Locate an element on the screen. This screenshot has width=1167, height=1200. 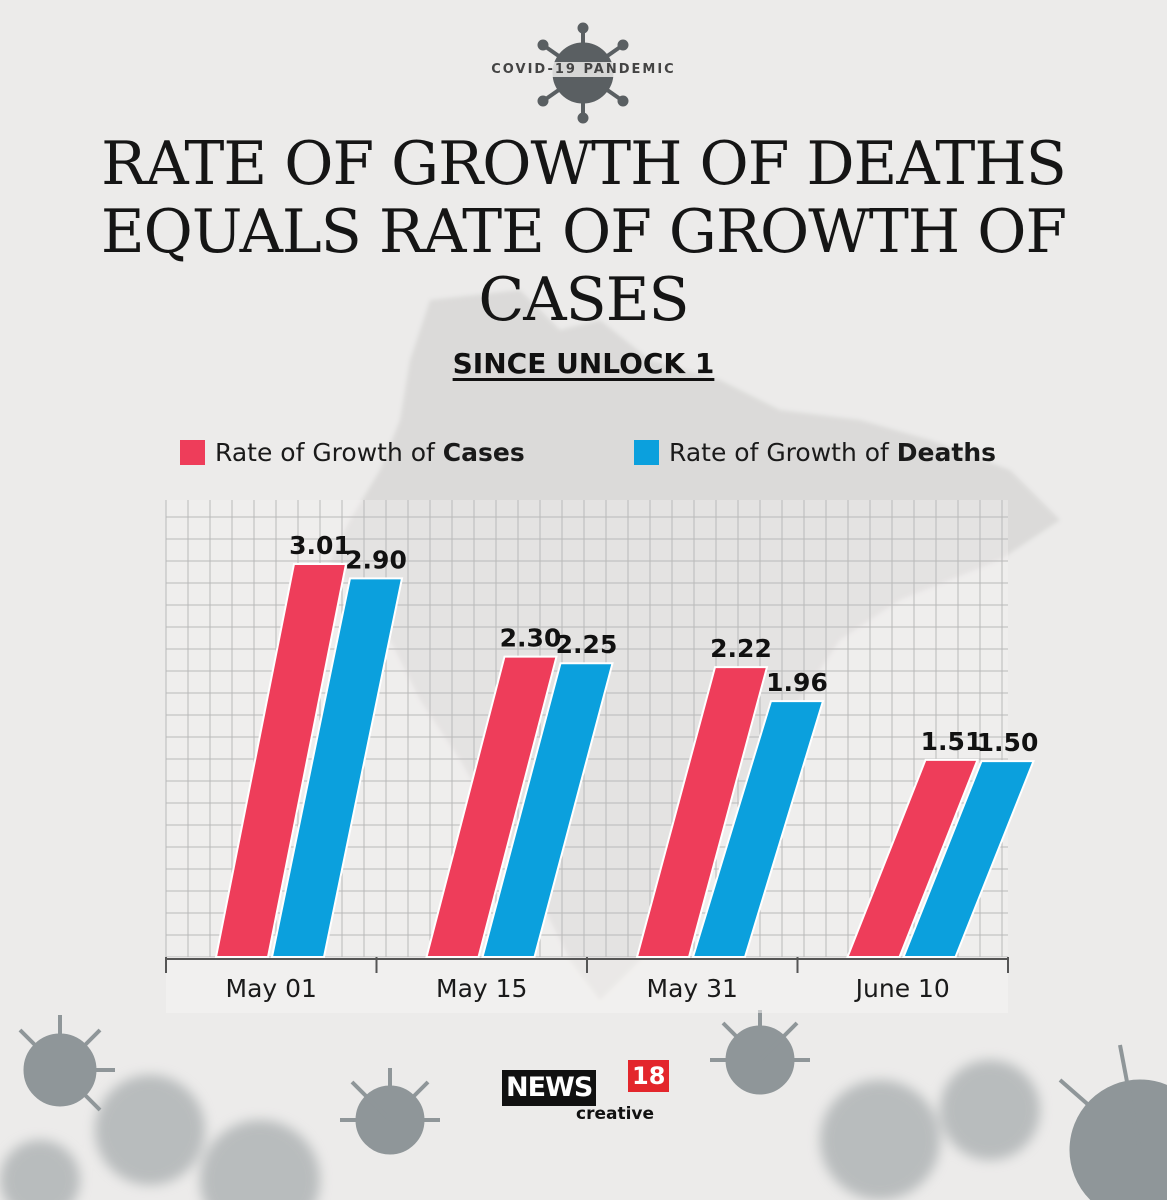
x-tick-label: May 01 is located at coordinates (271, 988).